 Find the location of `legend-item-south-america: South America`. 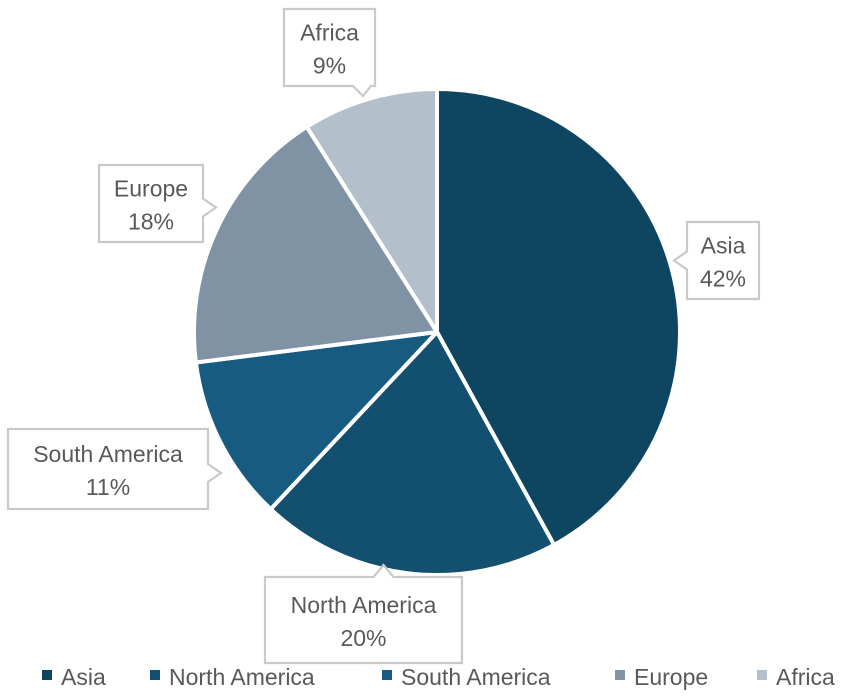

legend-item-south-america: South America is located at coordinates (466, 677).